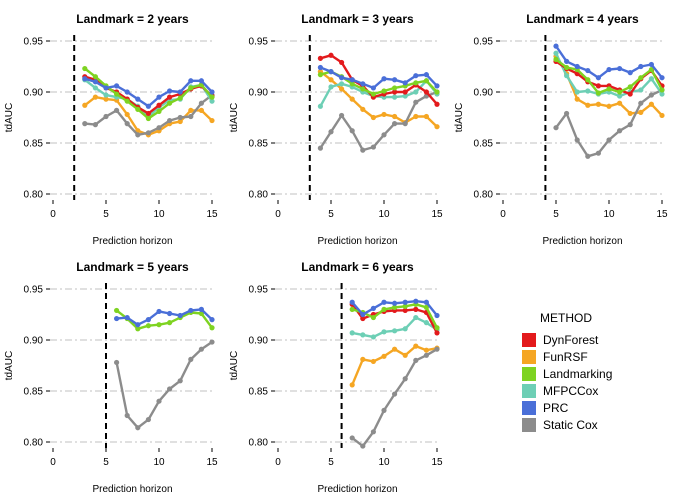 This screenshot has height=500, width=675. Describe the element at coordinates (34, 341) in the screenshot. I see `y-tick-label: 0.90` at that location.